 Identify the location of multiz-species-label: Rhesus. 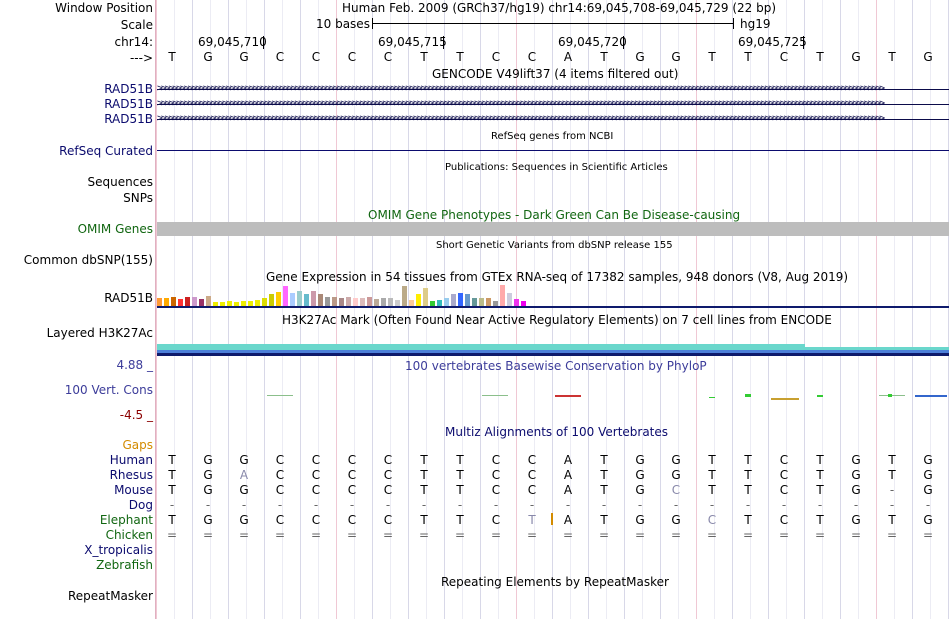
(131, 475).